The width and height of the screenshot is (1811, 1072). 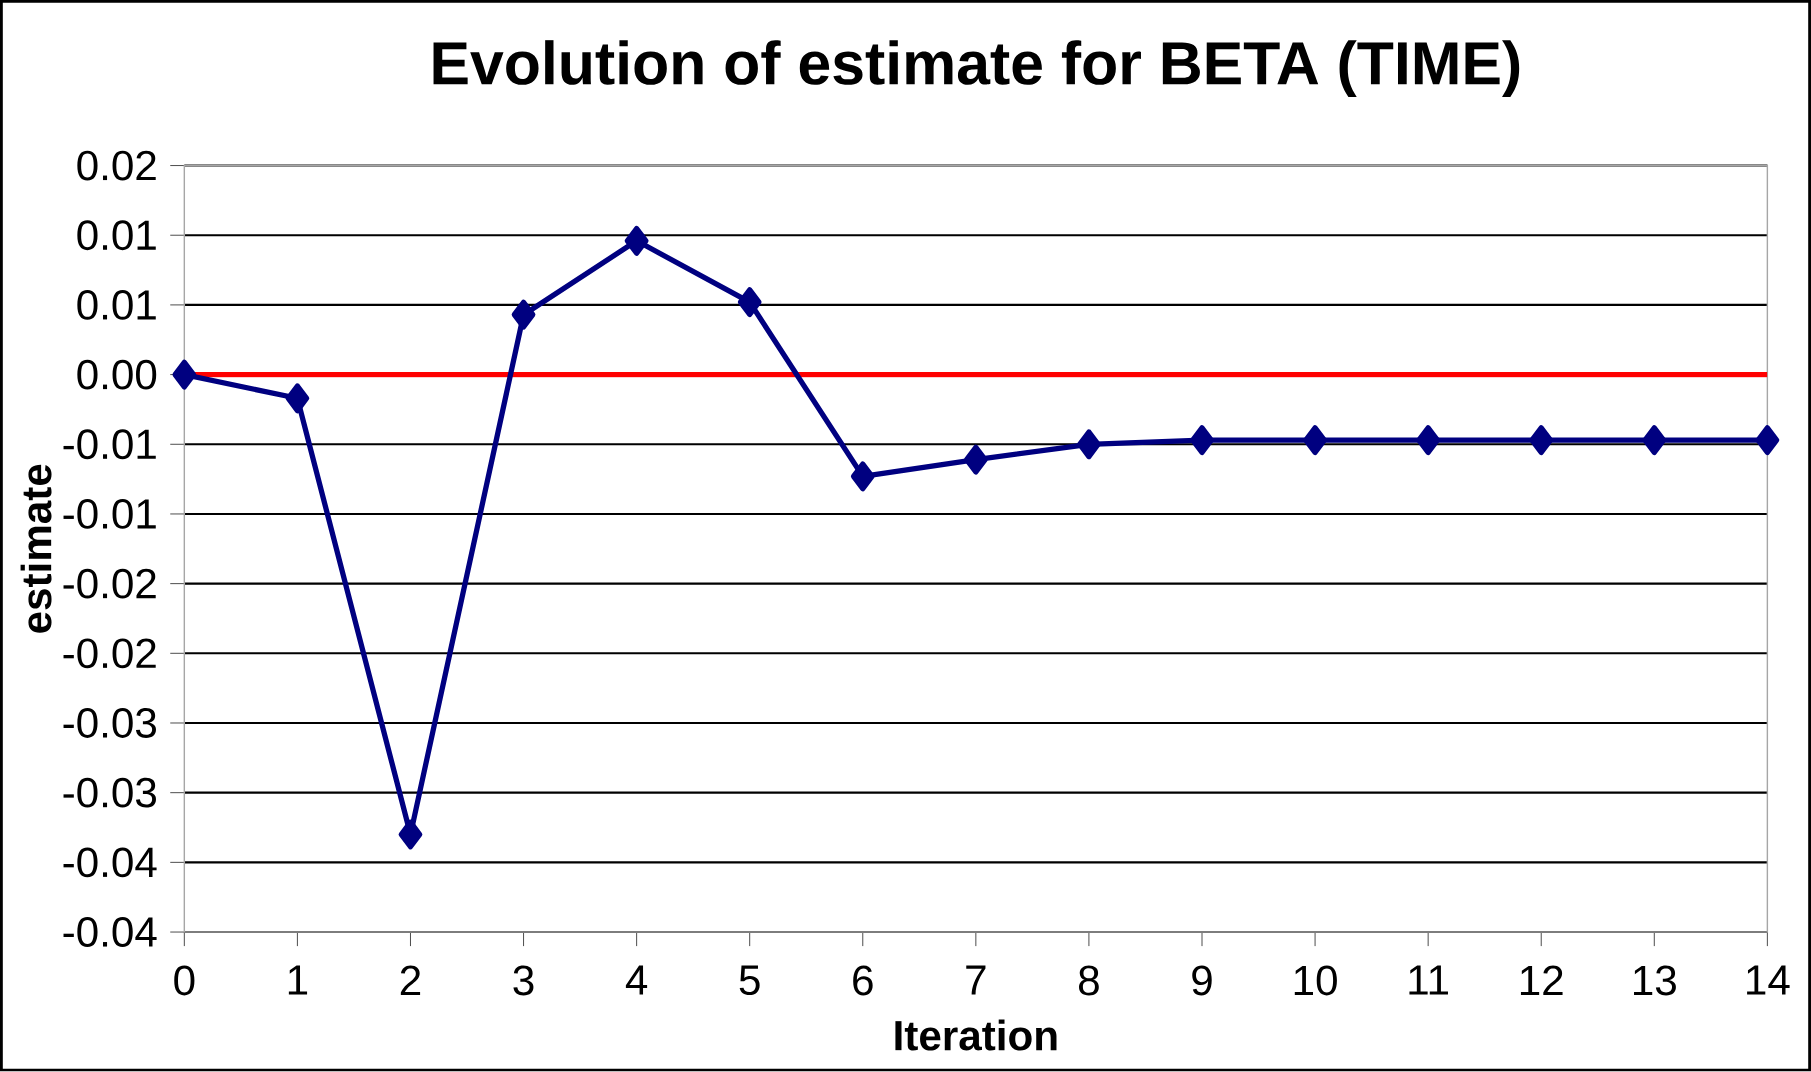 I want to click on x-tick-label: 5, so click(x=749, y=980).